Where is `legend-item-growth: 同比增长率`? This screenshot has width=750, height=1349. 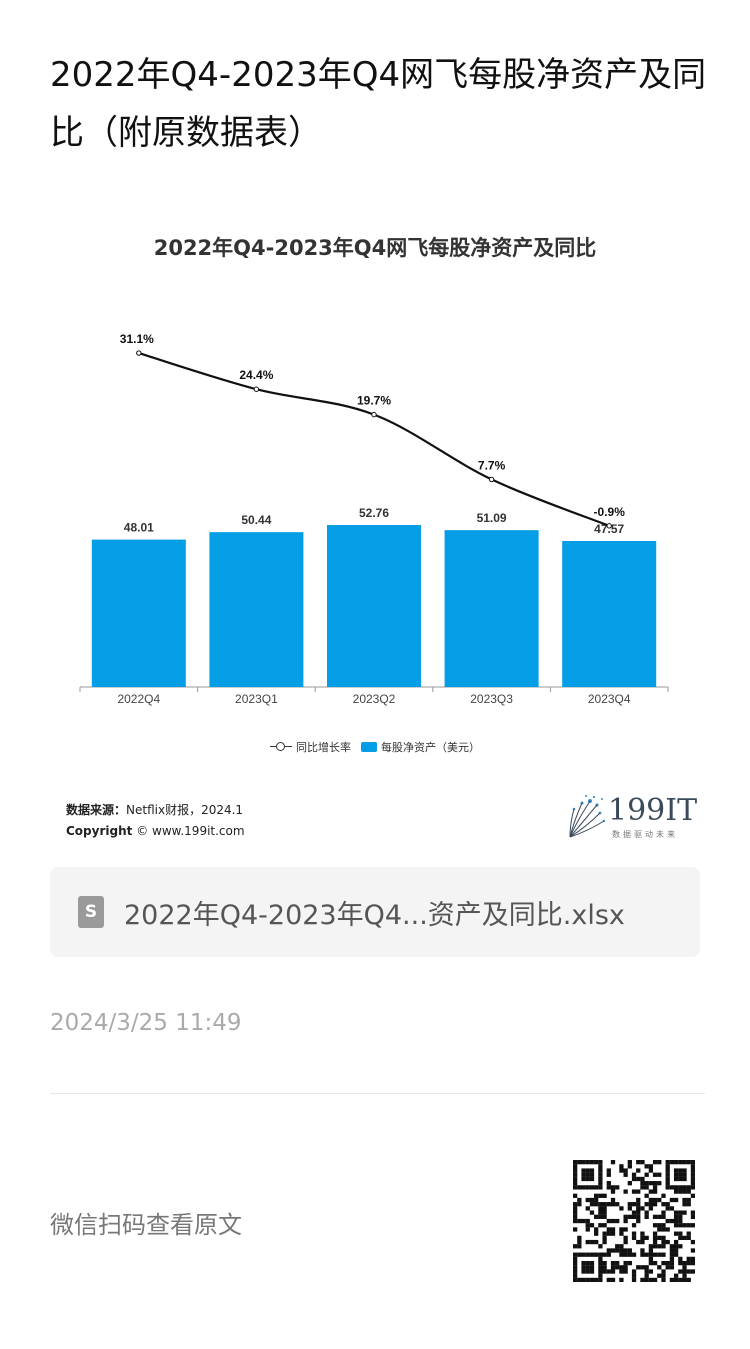
legend-item-growth: 同比增长率 is located at coordinates (310, 747).